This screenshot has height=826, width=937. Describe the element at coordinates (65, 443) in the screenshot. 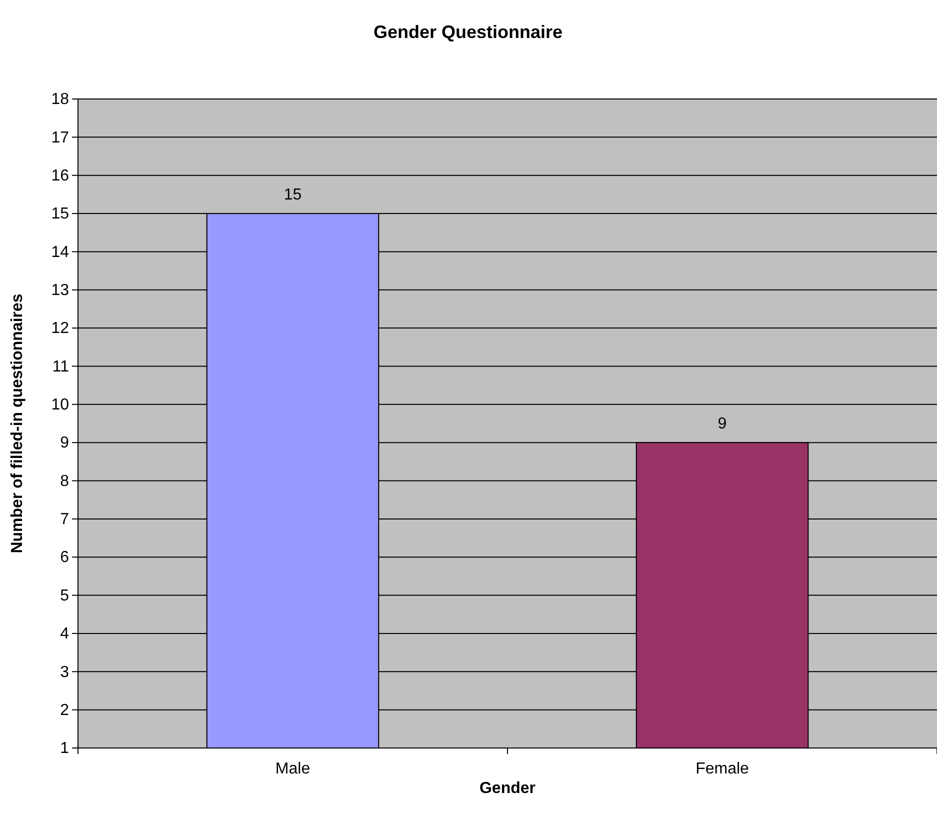

I see `y-tick-label: 9` at that location.